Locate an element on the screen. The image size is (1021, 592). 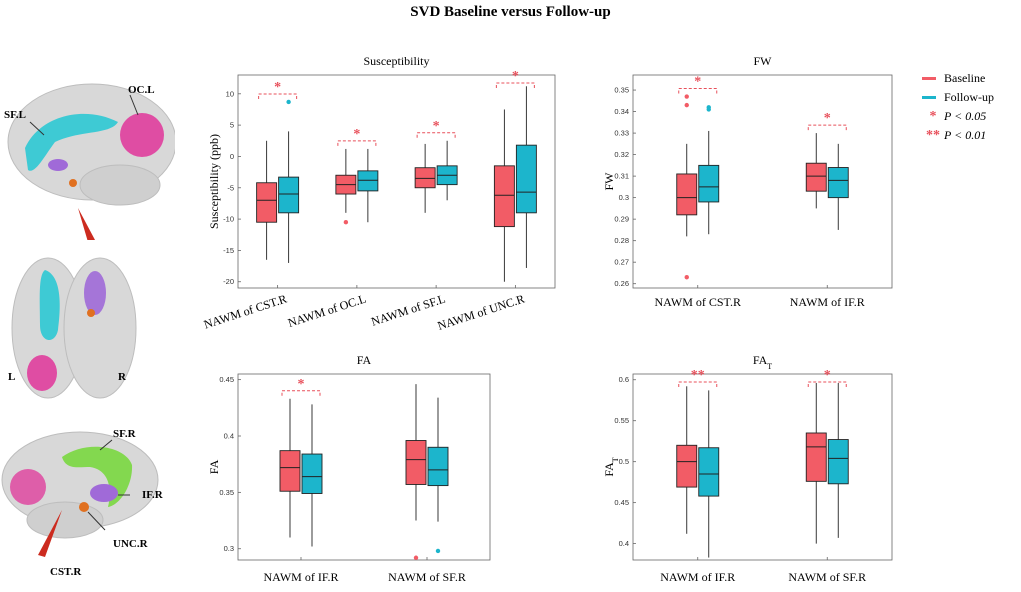
x-category-label: NAWM of OC.L is located at coordinates (327, 311).